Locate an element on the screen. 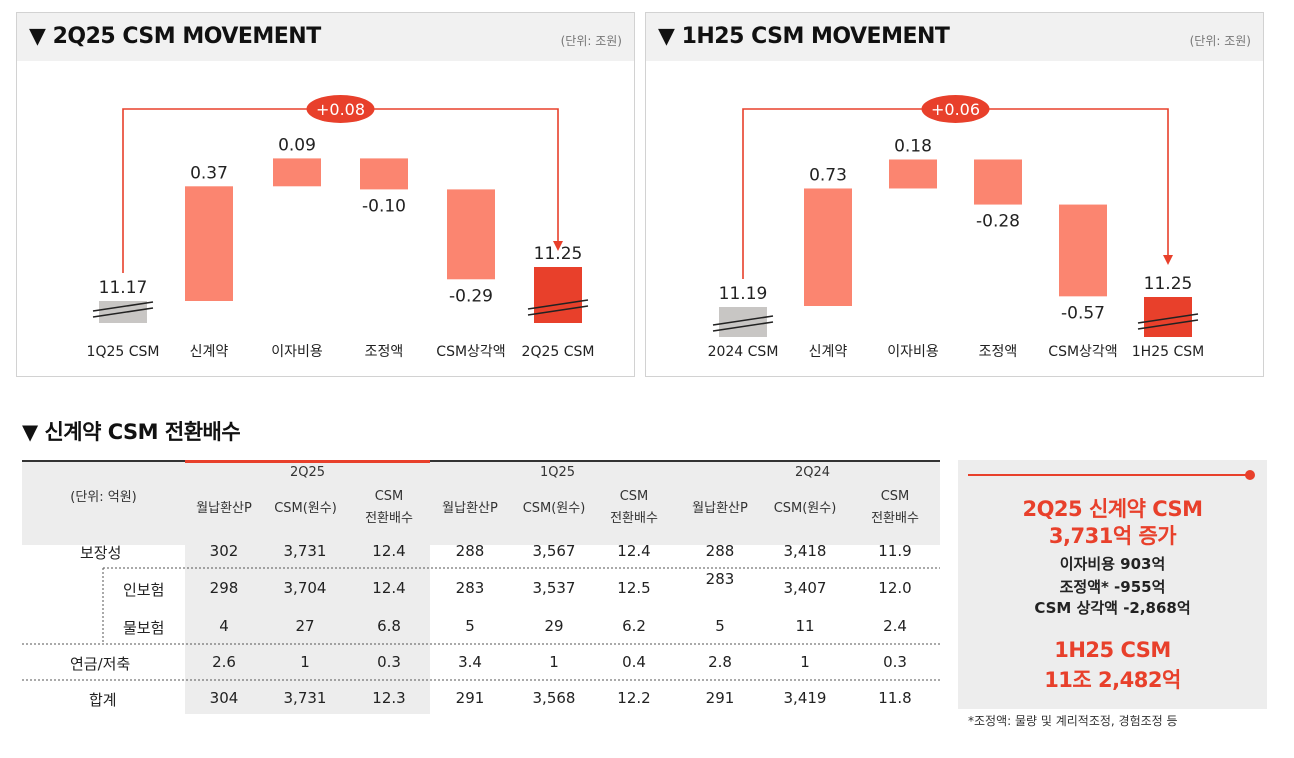 The height and width of the screenshot is (758, 1294). summary-heading: 1H25 CSM is located at coordinates (1112, 650).